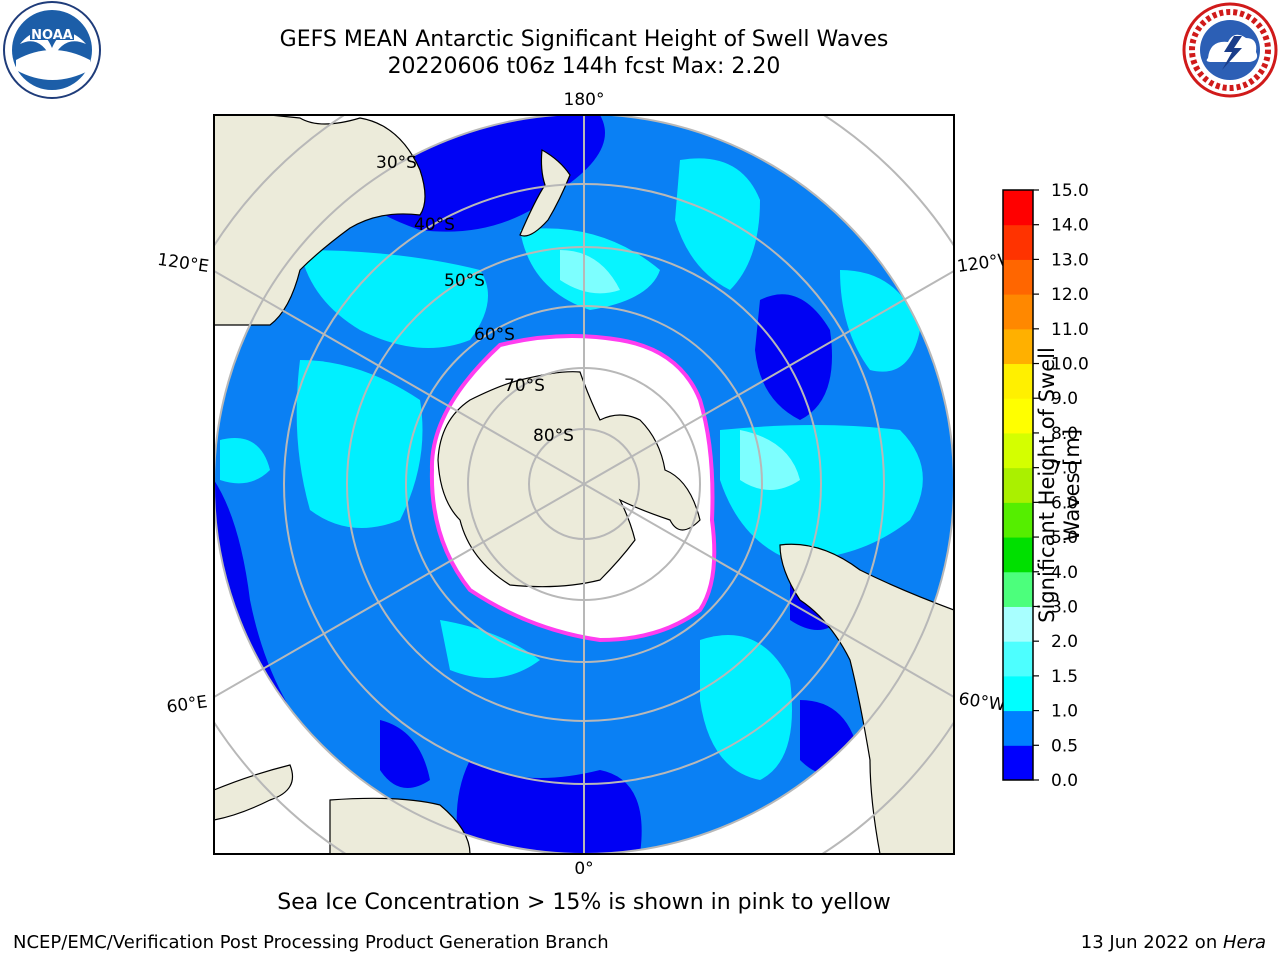 The height and width of the screenshot is (960, 1280). I want to click on colorbar-tick-label: 1.5, so click(1064, 677).